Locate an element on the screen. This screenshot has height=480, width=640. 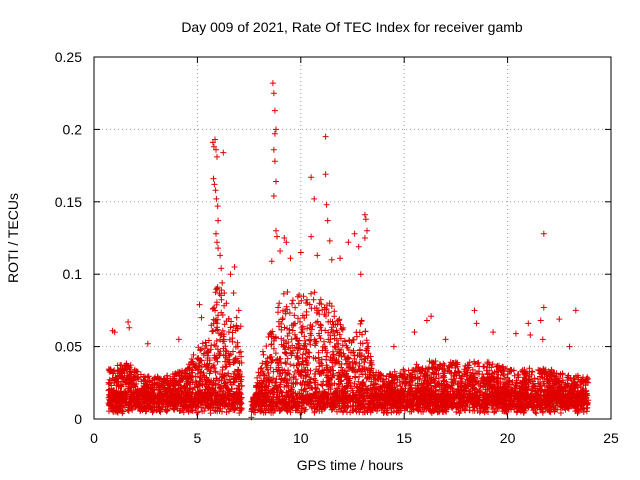
y-tick-label: 0.25 is located at coordinates (68, 57).